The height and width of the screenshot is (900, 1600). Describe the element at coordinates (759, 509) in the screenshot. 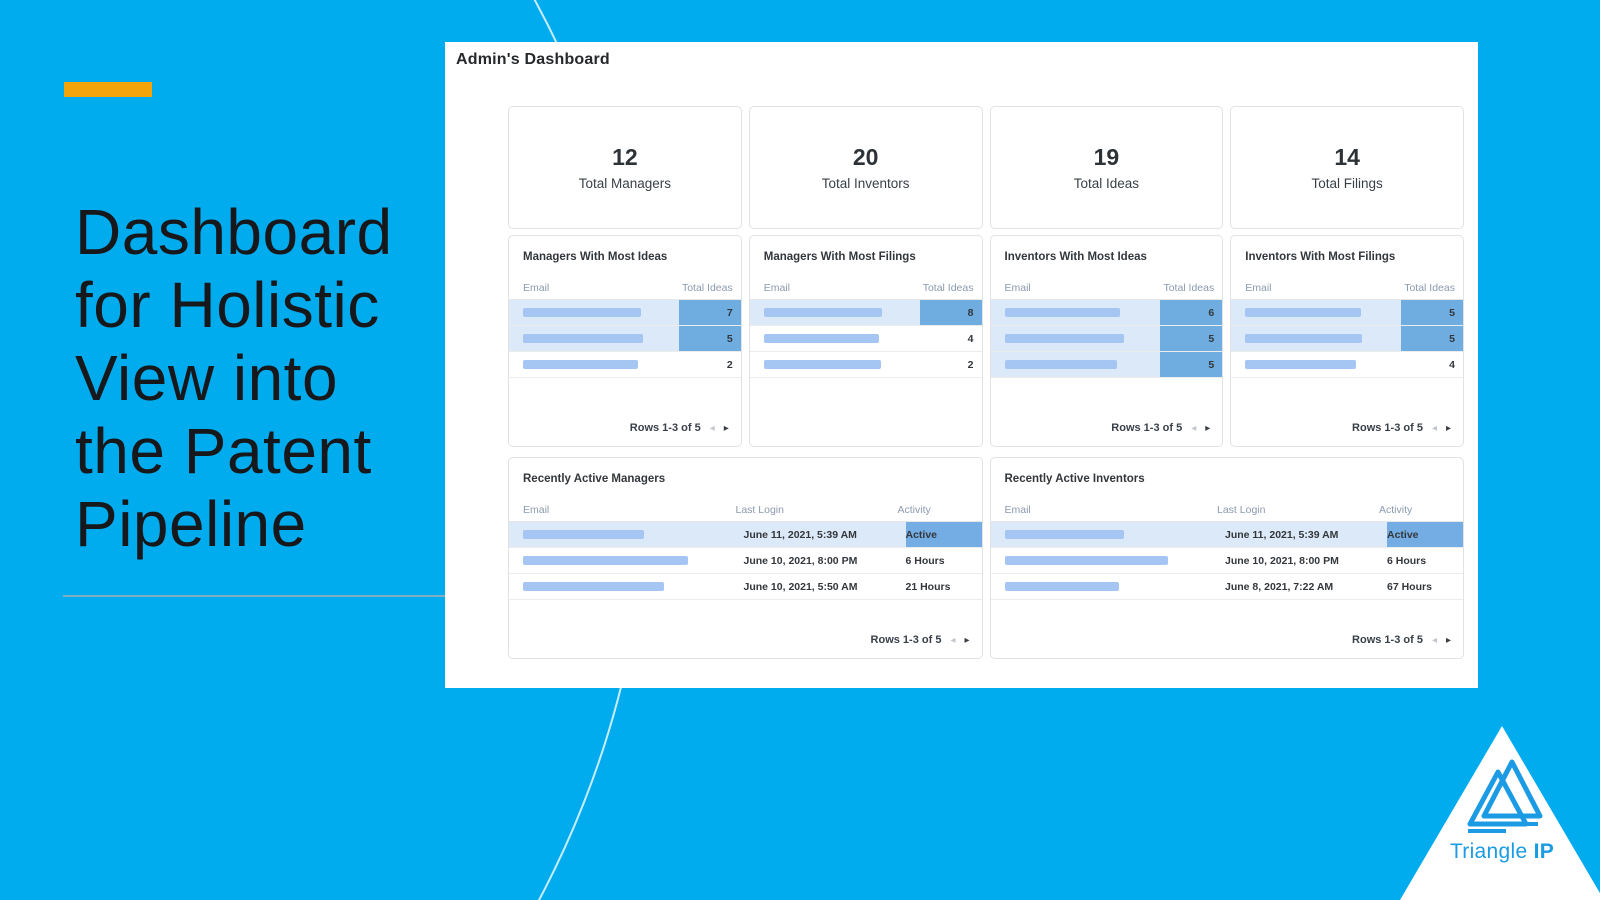

I see `column-header-last-login: Last Login` at that location.